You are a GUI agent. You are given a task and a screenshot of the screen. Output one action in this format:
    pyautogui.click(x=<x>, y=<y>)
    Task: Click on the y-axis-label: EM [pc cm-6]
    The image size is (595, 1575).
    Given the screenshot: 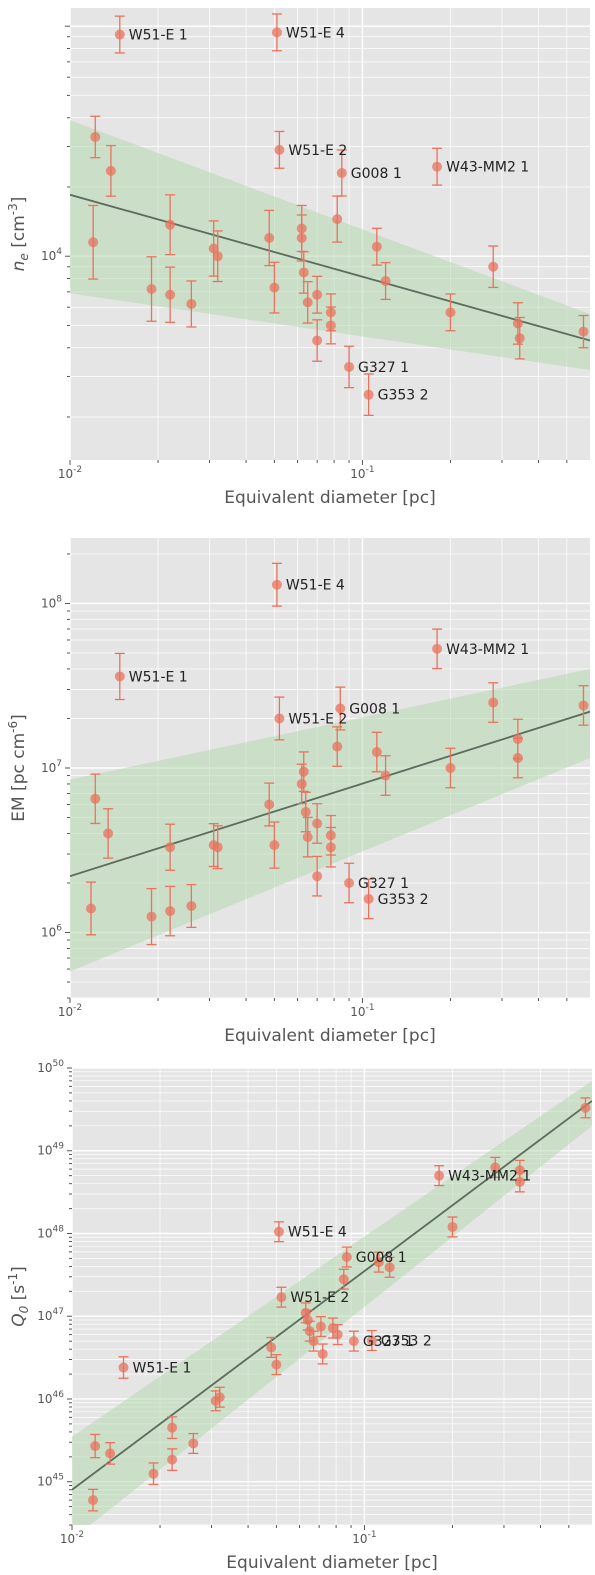 What is the action you would take?
    pyautogui.click(x=17, y=768)
    